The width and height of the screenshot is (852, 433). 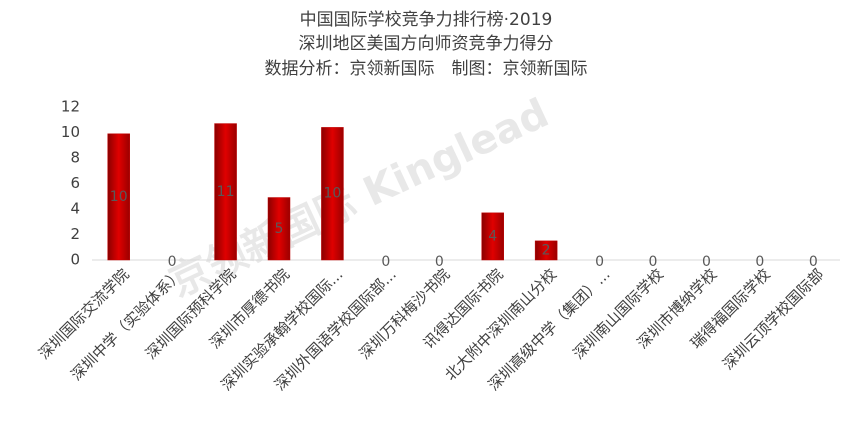 I want to click on y-tick-label: 8, so click(x=75, y=158).